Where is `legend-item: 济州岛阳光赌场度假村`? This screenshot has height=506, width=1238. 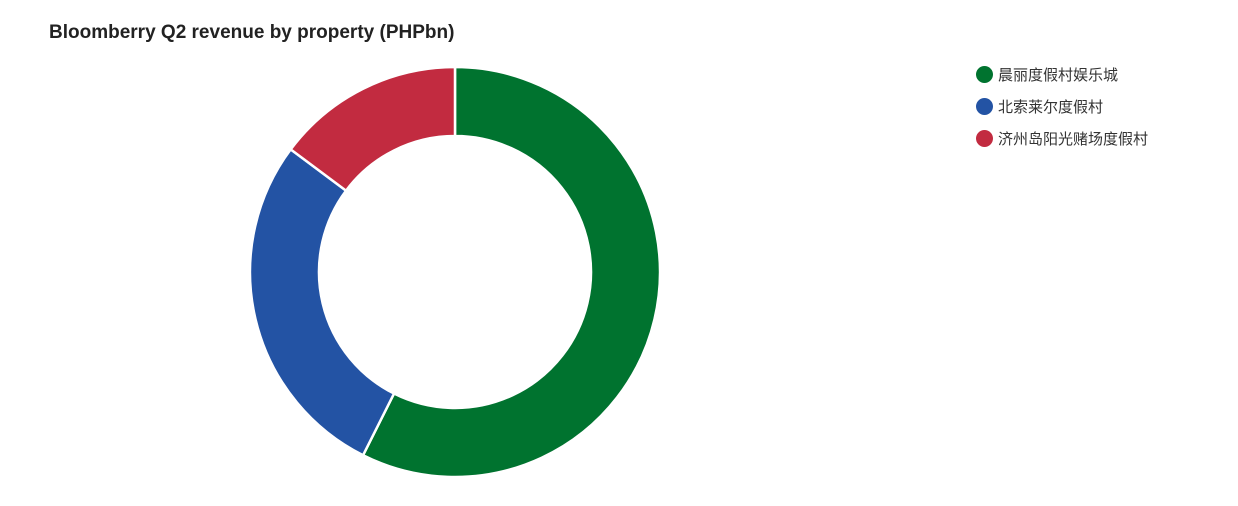 legend-item: 济州岛阳光赌场度假村 is located at coordinates (1062, 138).